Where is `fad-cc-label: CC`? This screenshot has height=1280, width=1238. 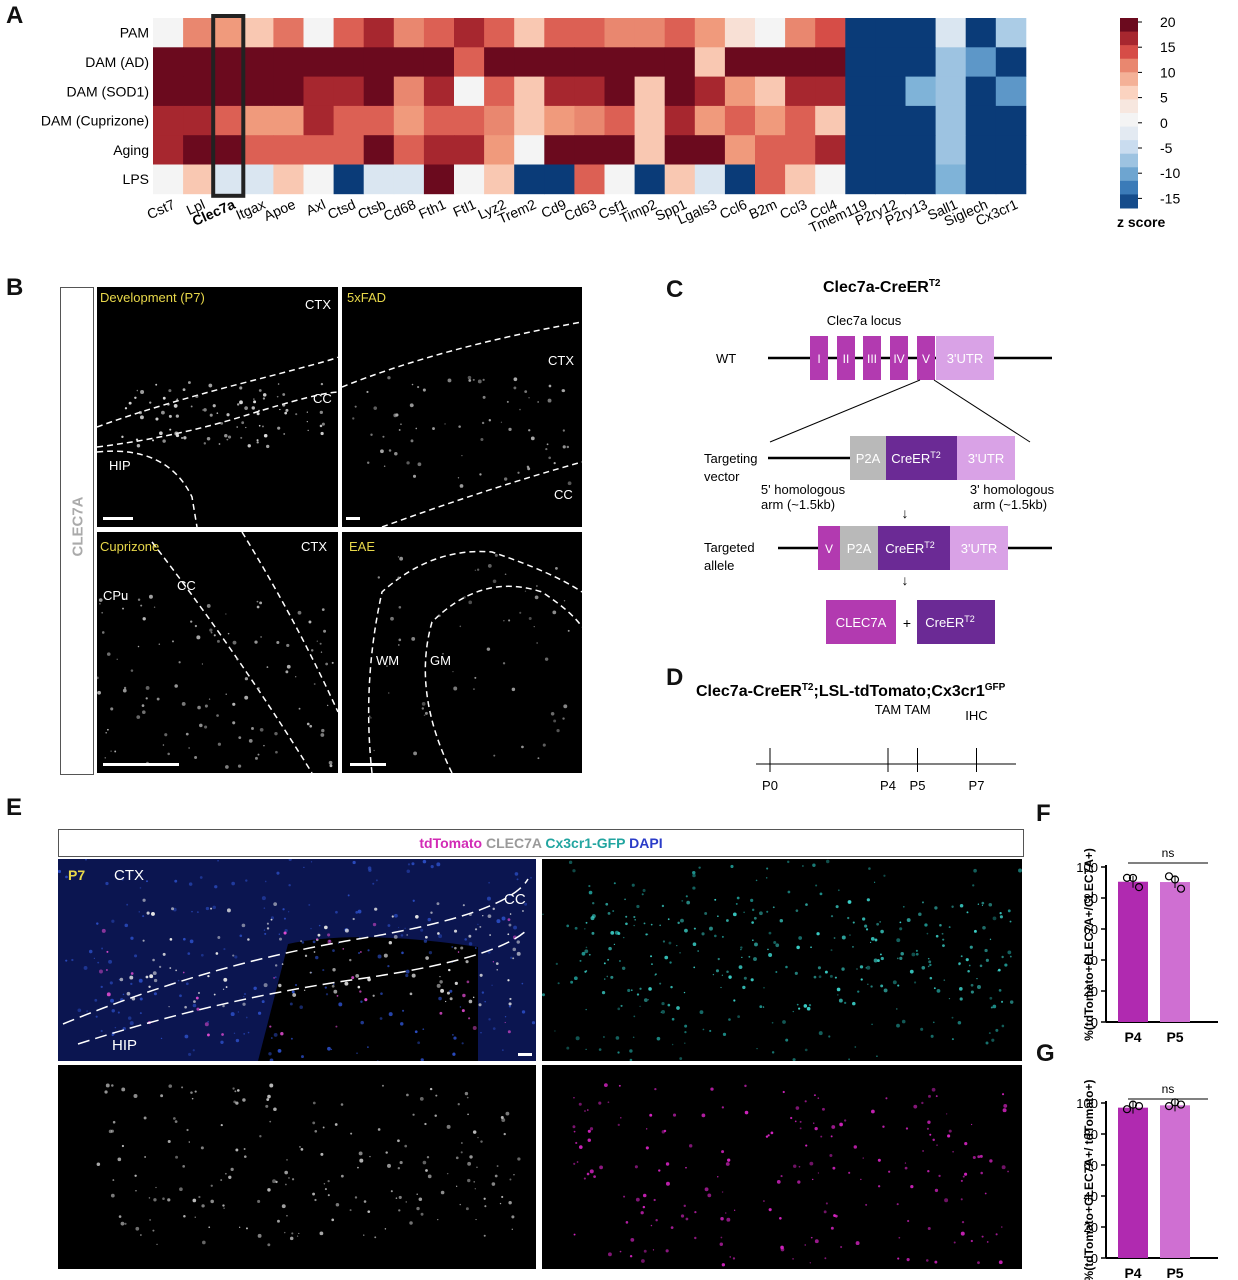
fad-cc-label: CC is located at coordinates (563, 494).